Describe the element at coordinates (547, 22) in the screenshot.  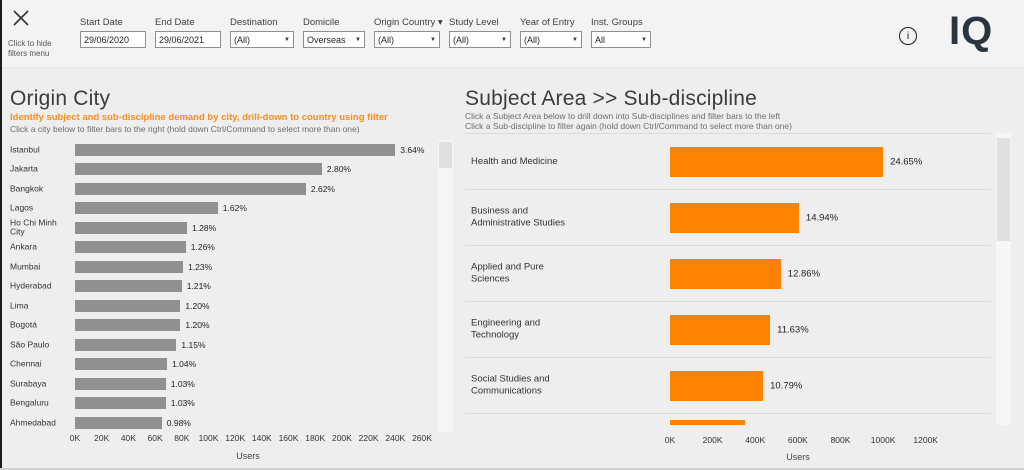
I see `filter-label: Year of Entry` at that location.